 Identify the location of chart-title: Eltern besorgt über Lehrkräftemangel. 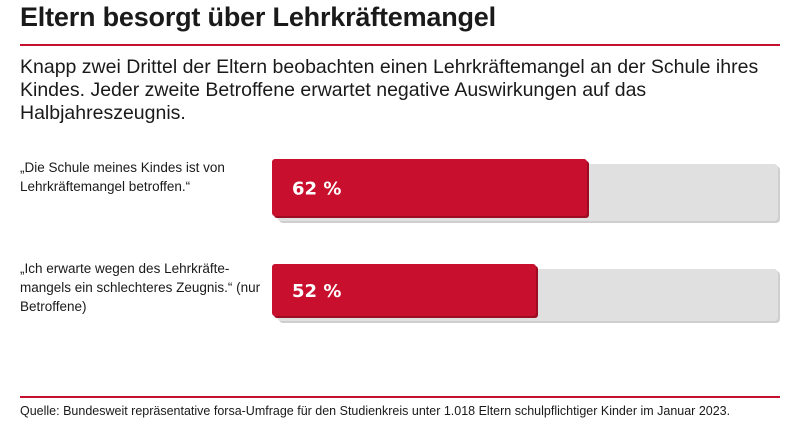
(258, 17).